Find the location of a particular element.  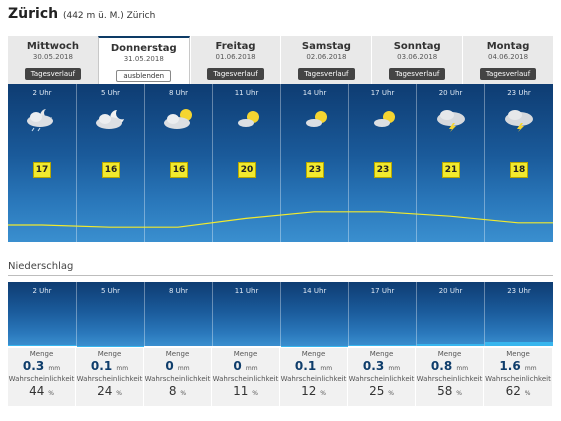

precip-stat-cell: Menge 0.1 mm Wahrscheinlichkeit 24 % is located at coordinates (109, 377).